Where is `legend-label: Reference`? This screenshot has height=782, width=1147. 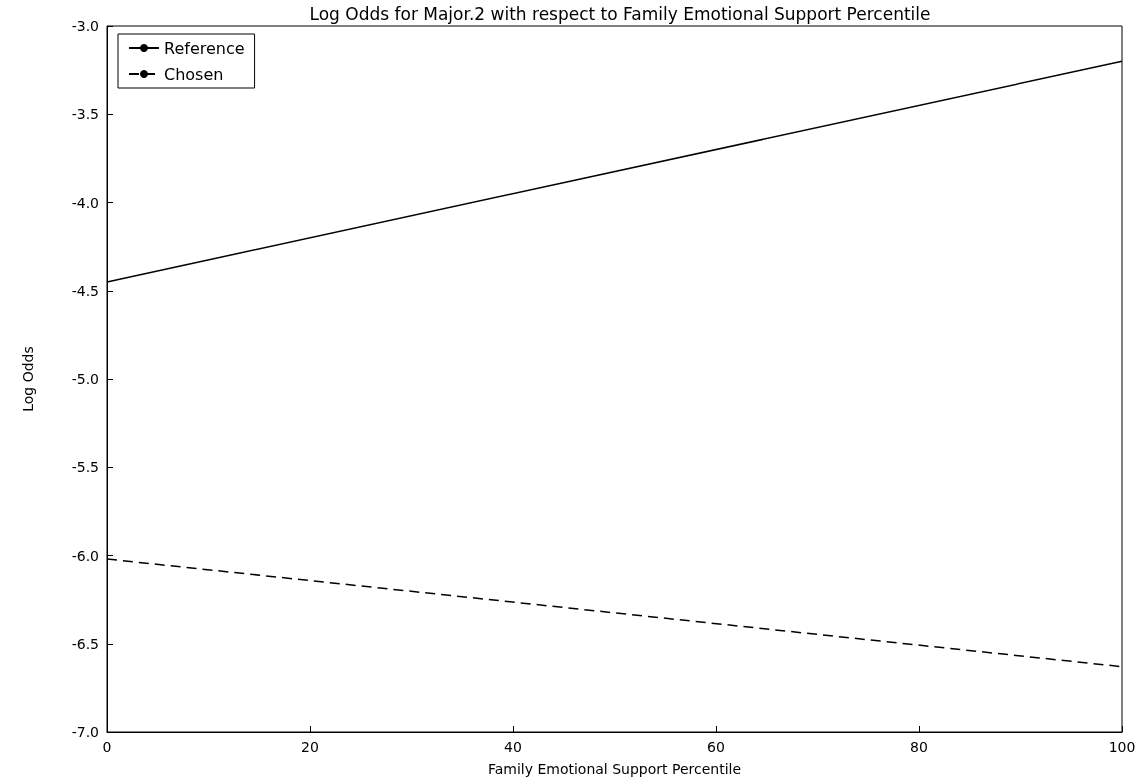 legend-label: Reference is located at coordinates (204, 48).